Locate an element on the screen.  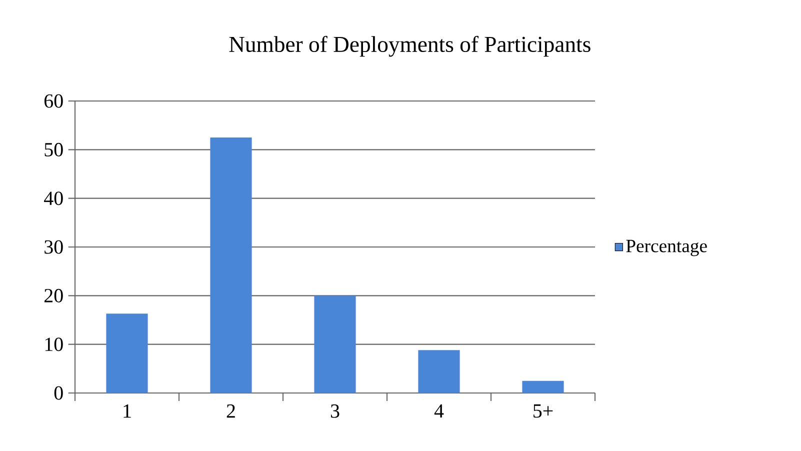
x-tick-label: 5+ is located at coordinates (543, 411).